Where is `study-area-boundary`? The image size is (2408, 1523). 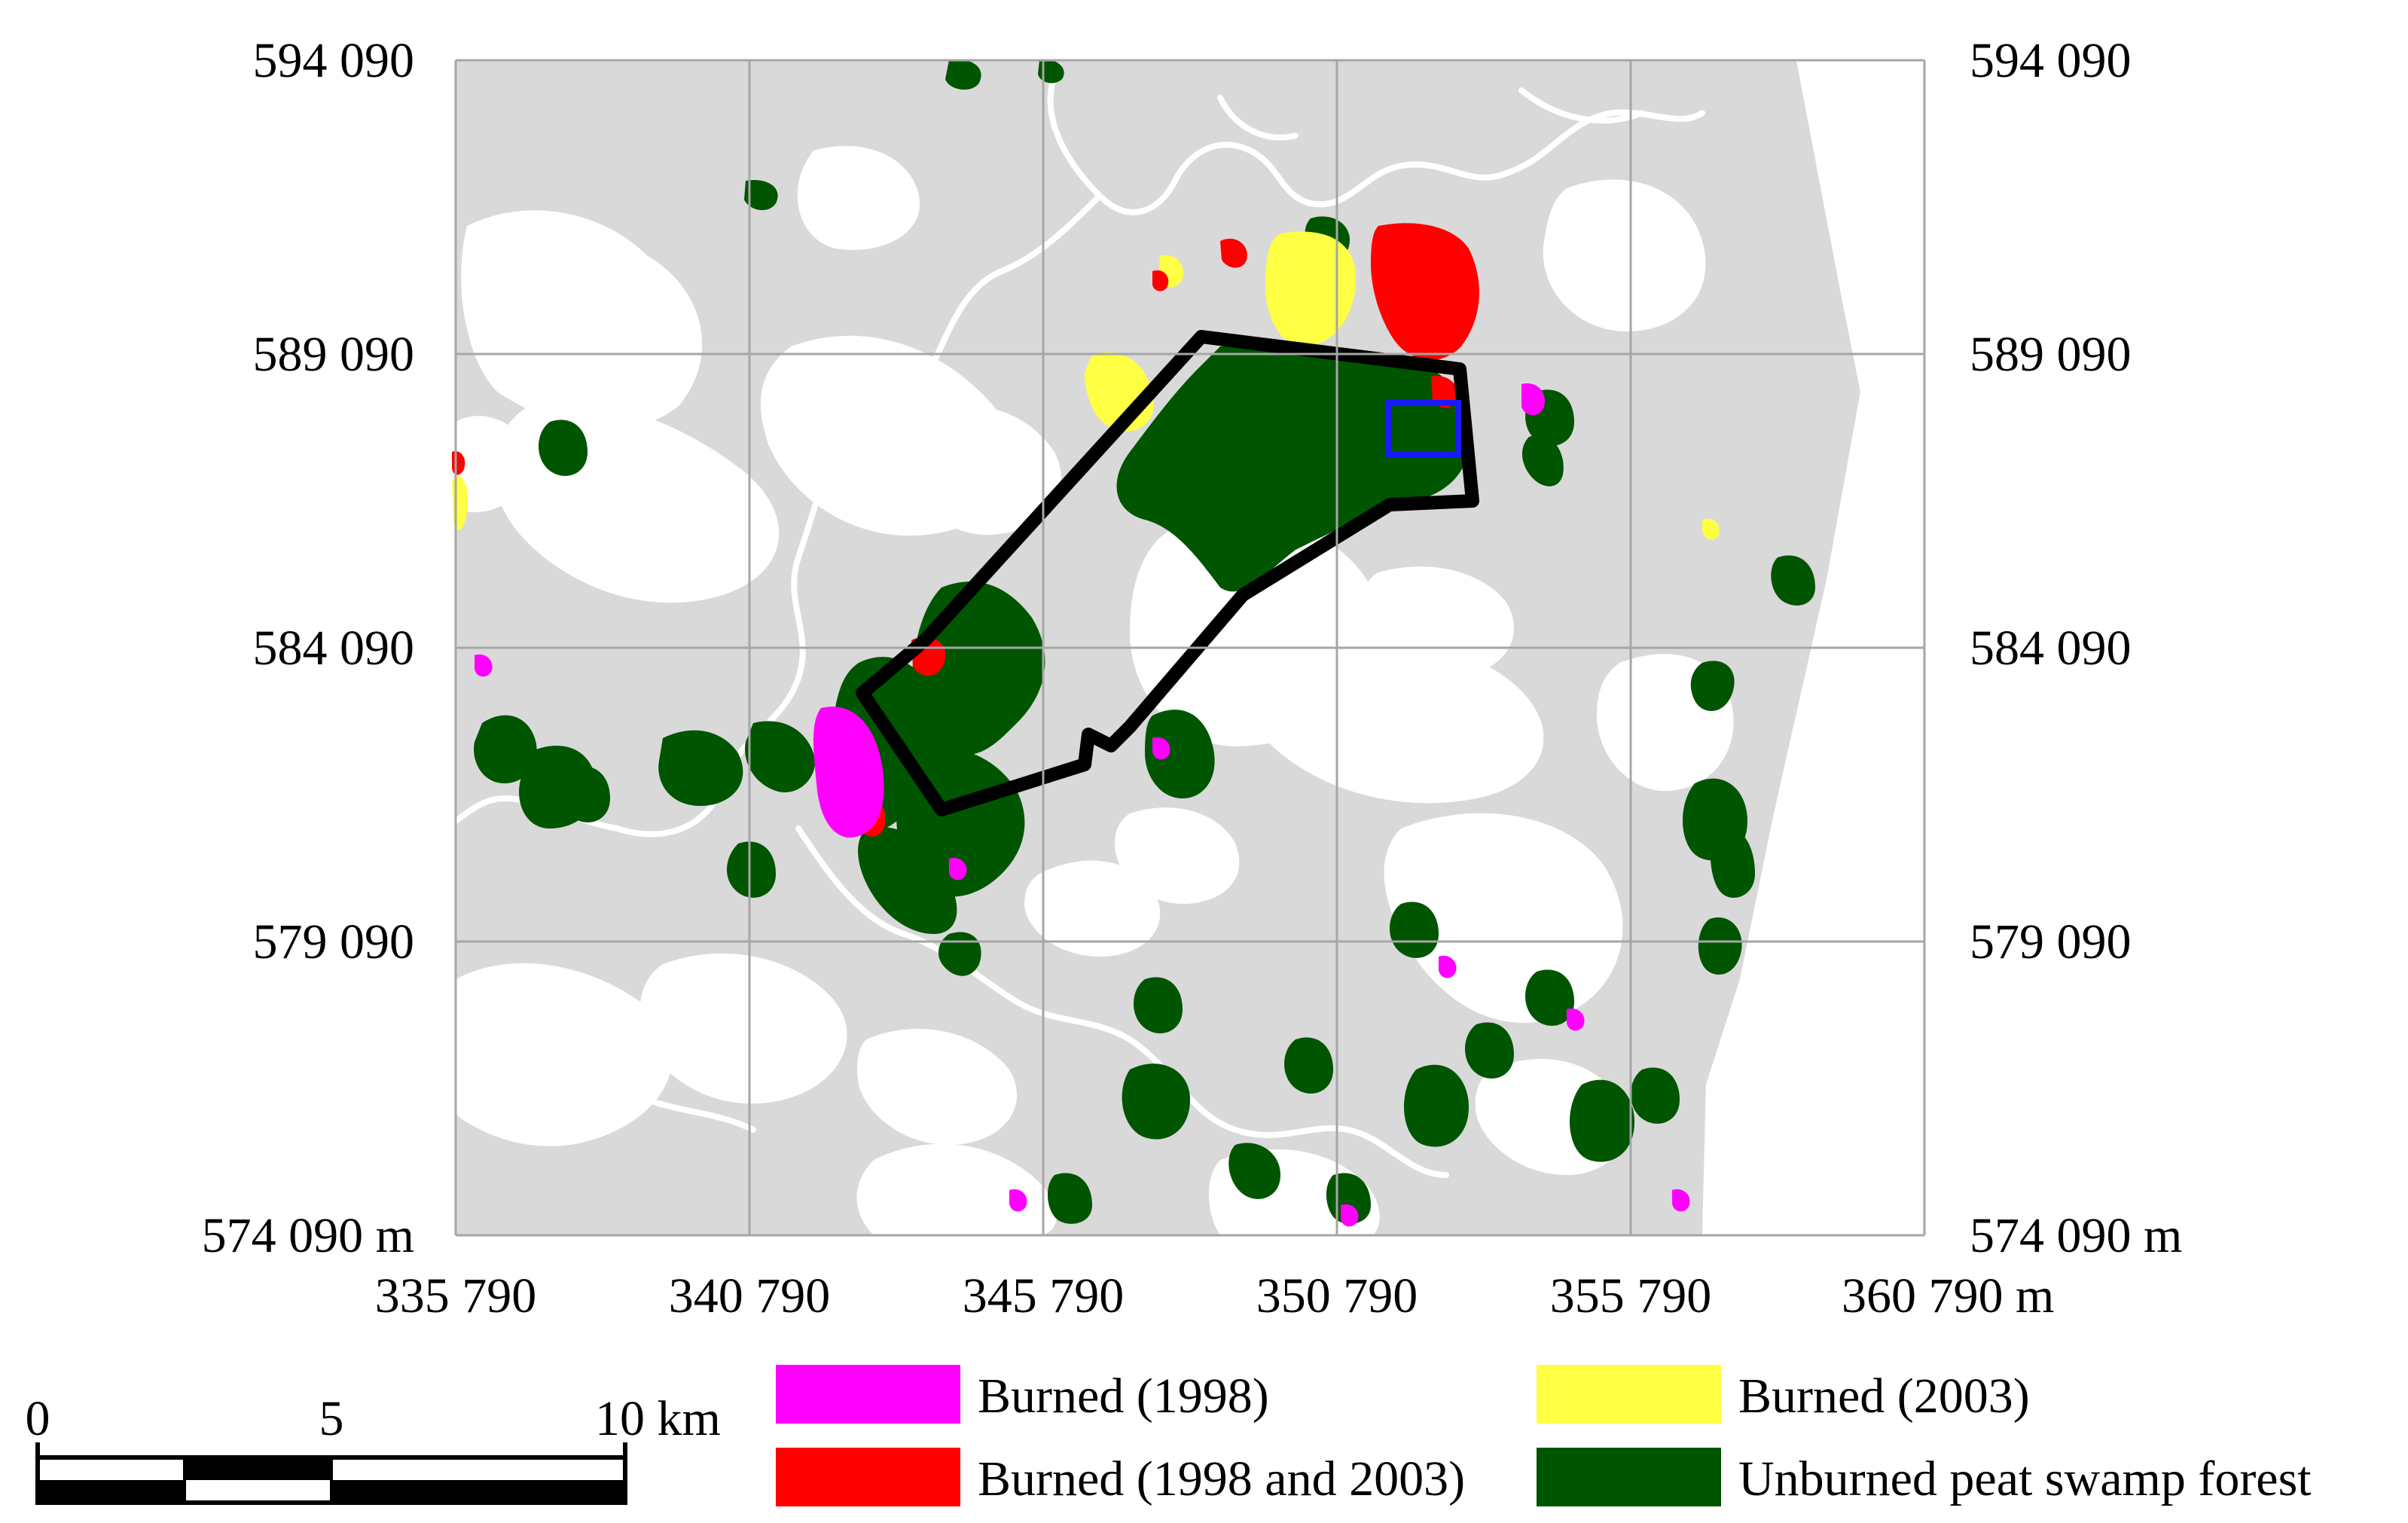 study-area-boundary is located at coordinates (1167, 573).